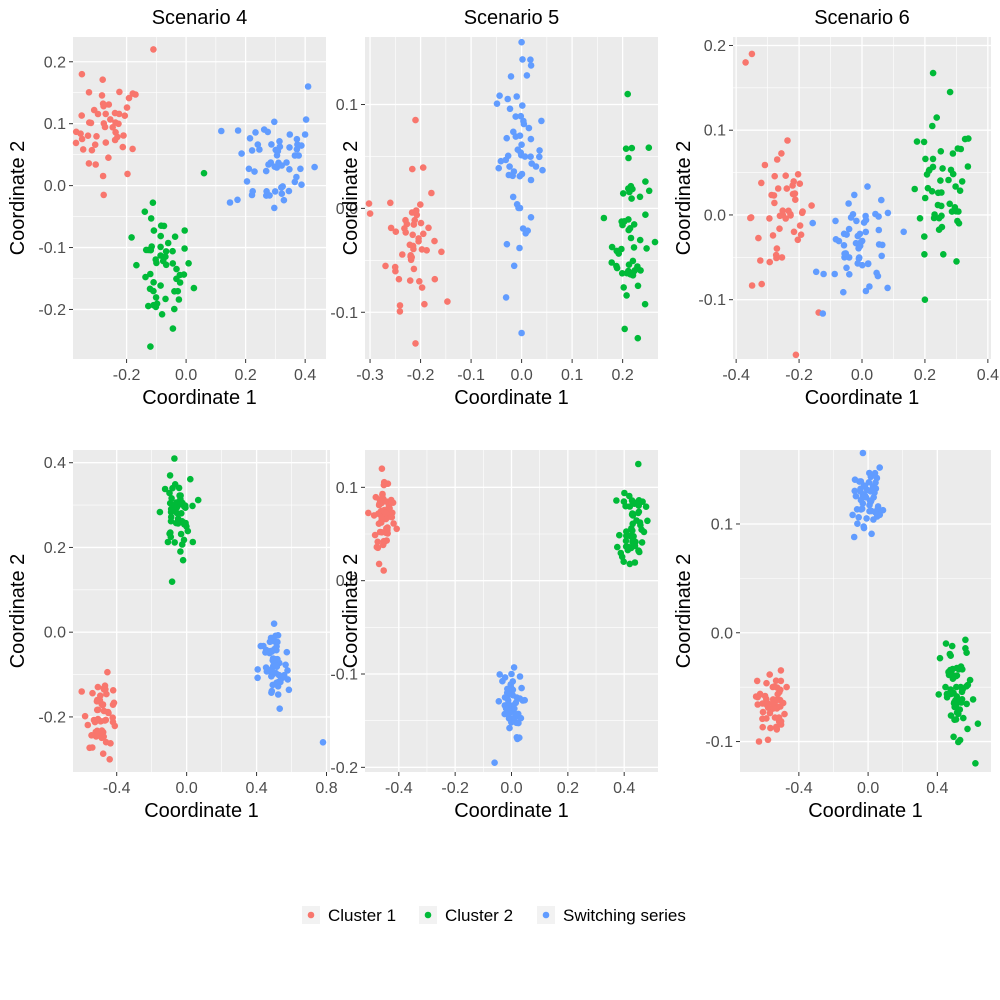  I want to click on legend-entry: Cluster 2, so click(466, 915).